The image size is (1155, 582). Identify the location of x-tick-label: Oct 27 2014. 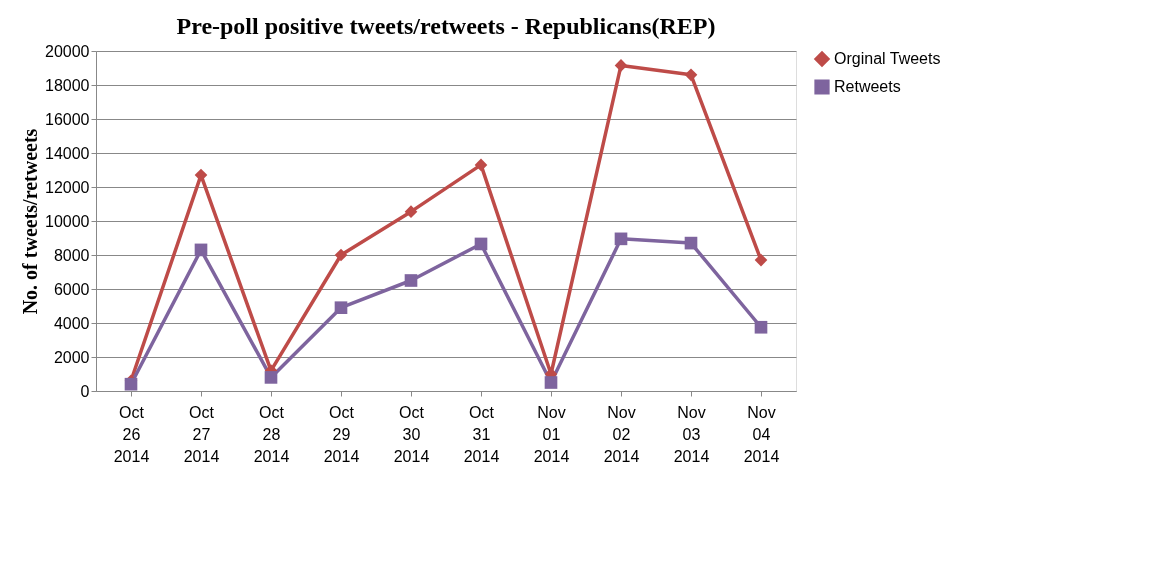
(201, 434).